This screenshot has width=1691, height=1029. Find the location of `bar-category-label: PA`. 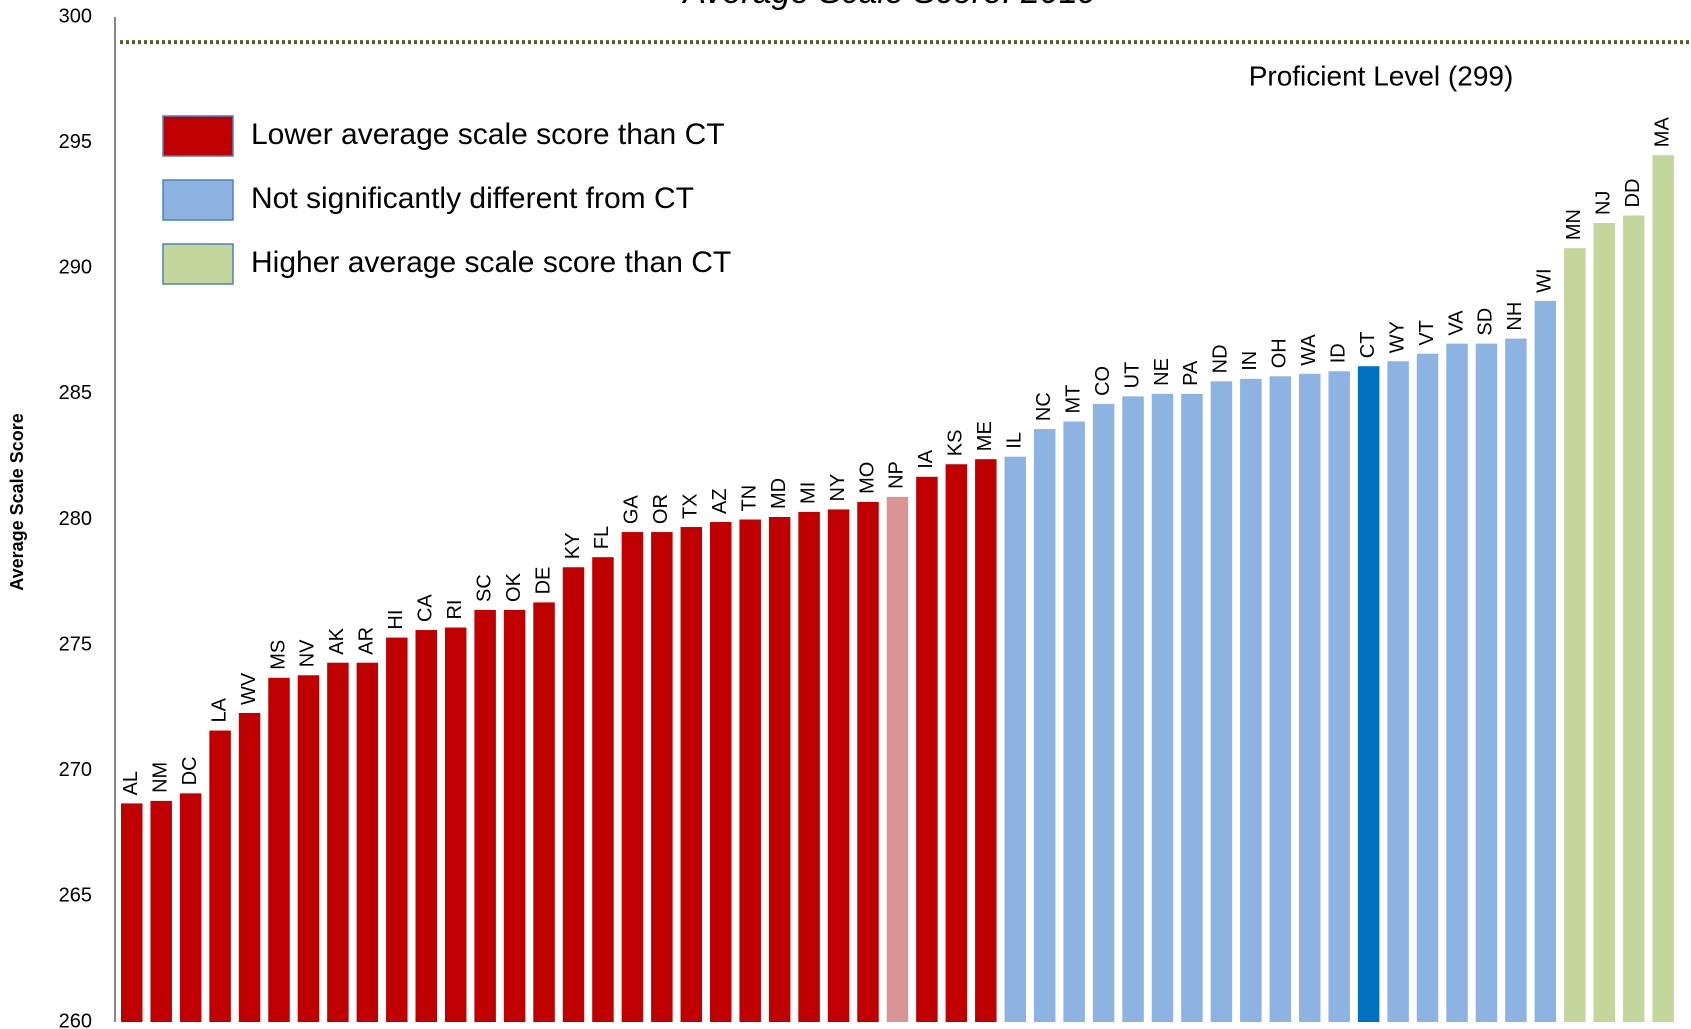

bar-category-label: PA is located at coordinates (1191, 373).